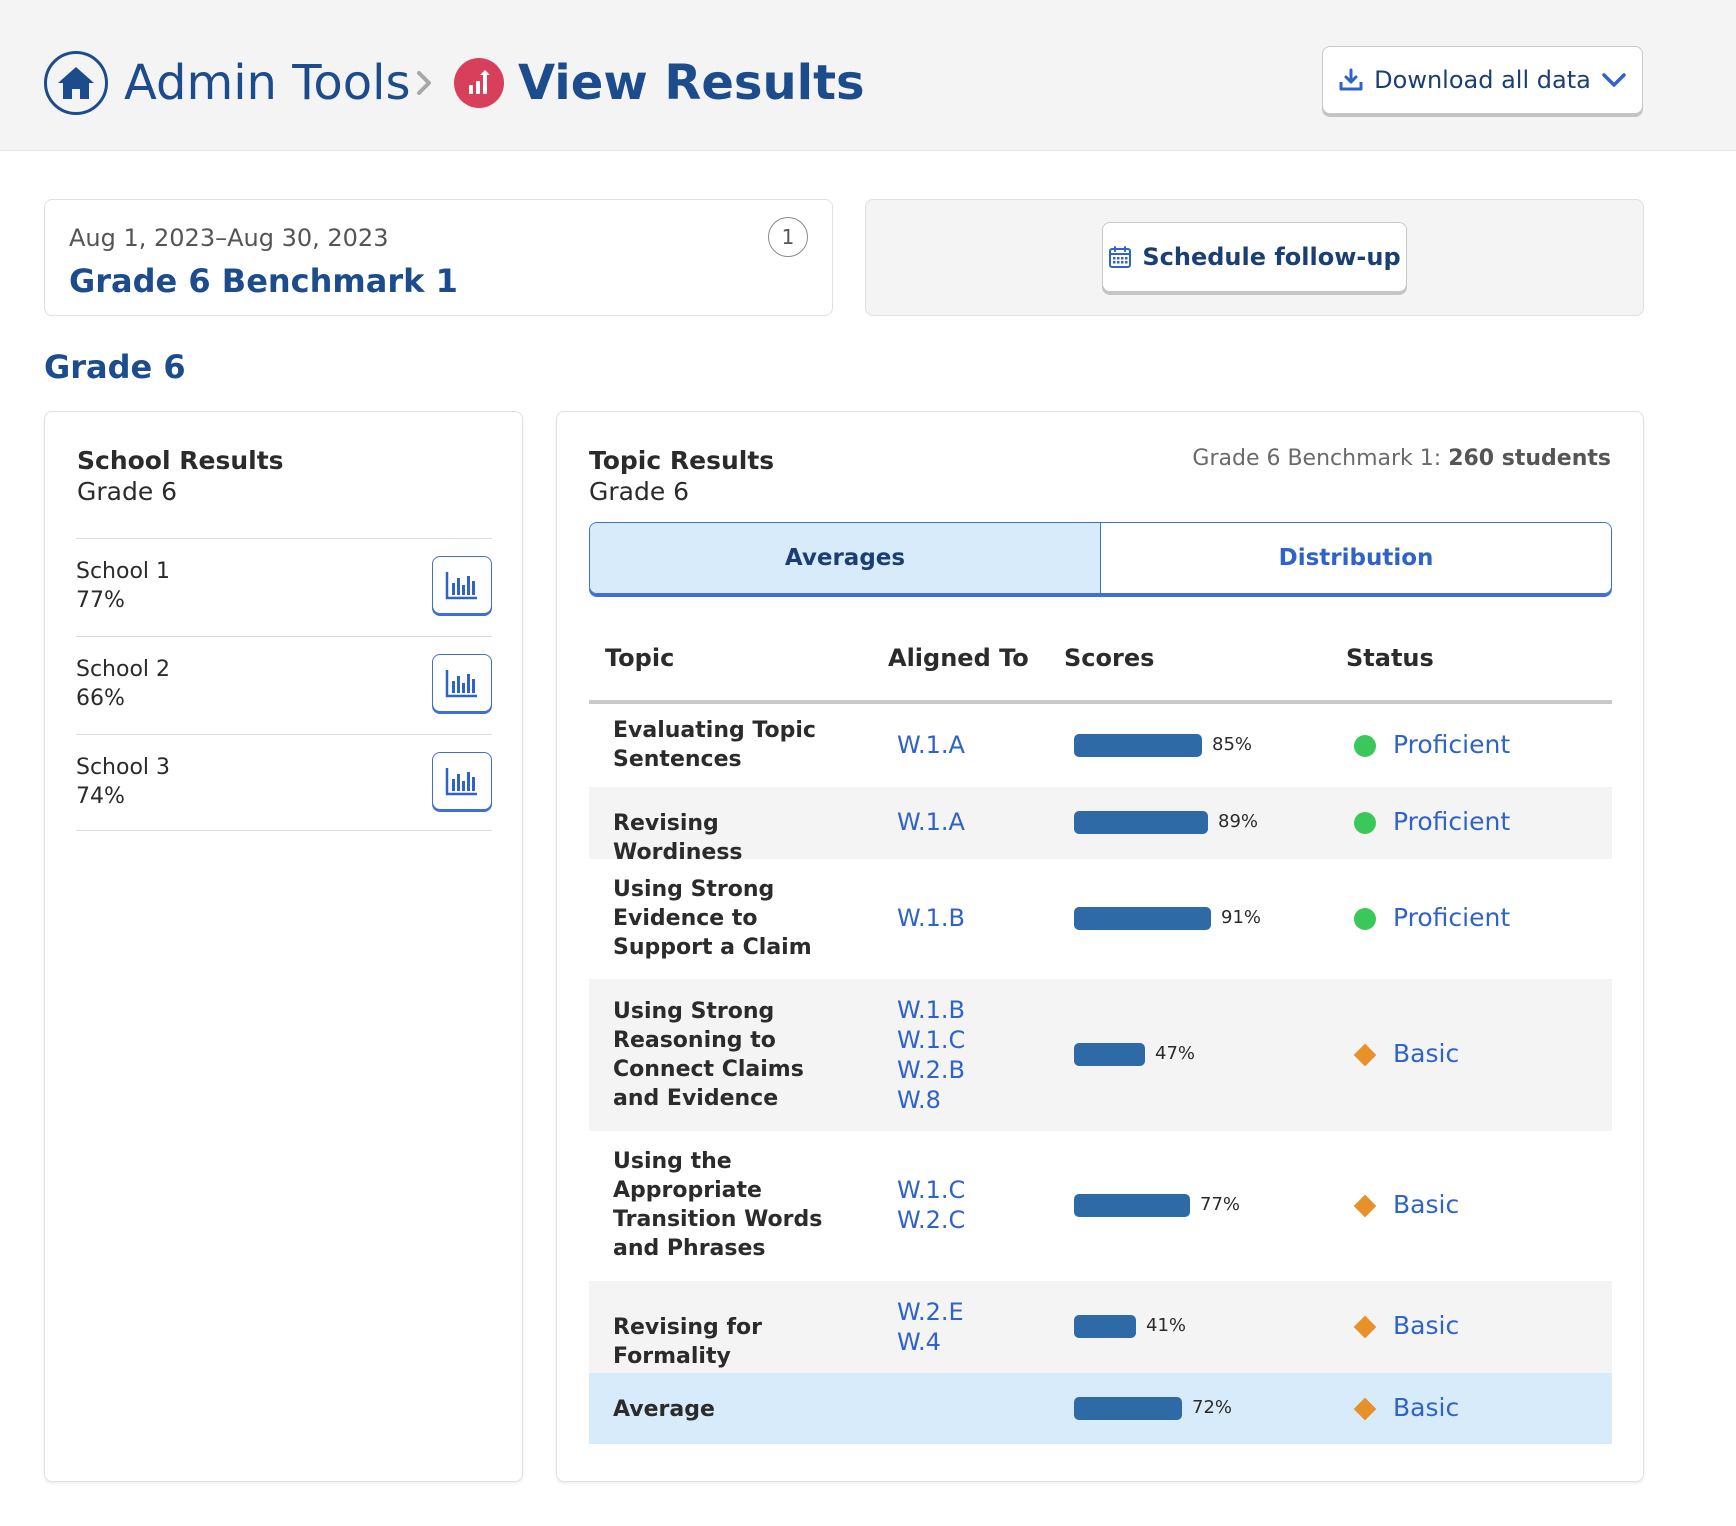 The width and height of the screenshot is (1736, 1526). What do you see at coordinates (957, 1055) in the screenshot?
I see `aligned-standards: W.1.B W.1.C W.2.B W.8` at bounding box center [957, 1055].